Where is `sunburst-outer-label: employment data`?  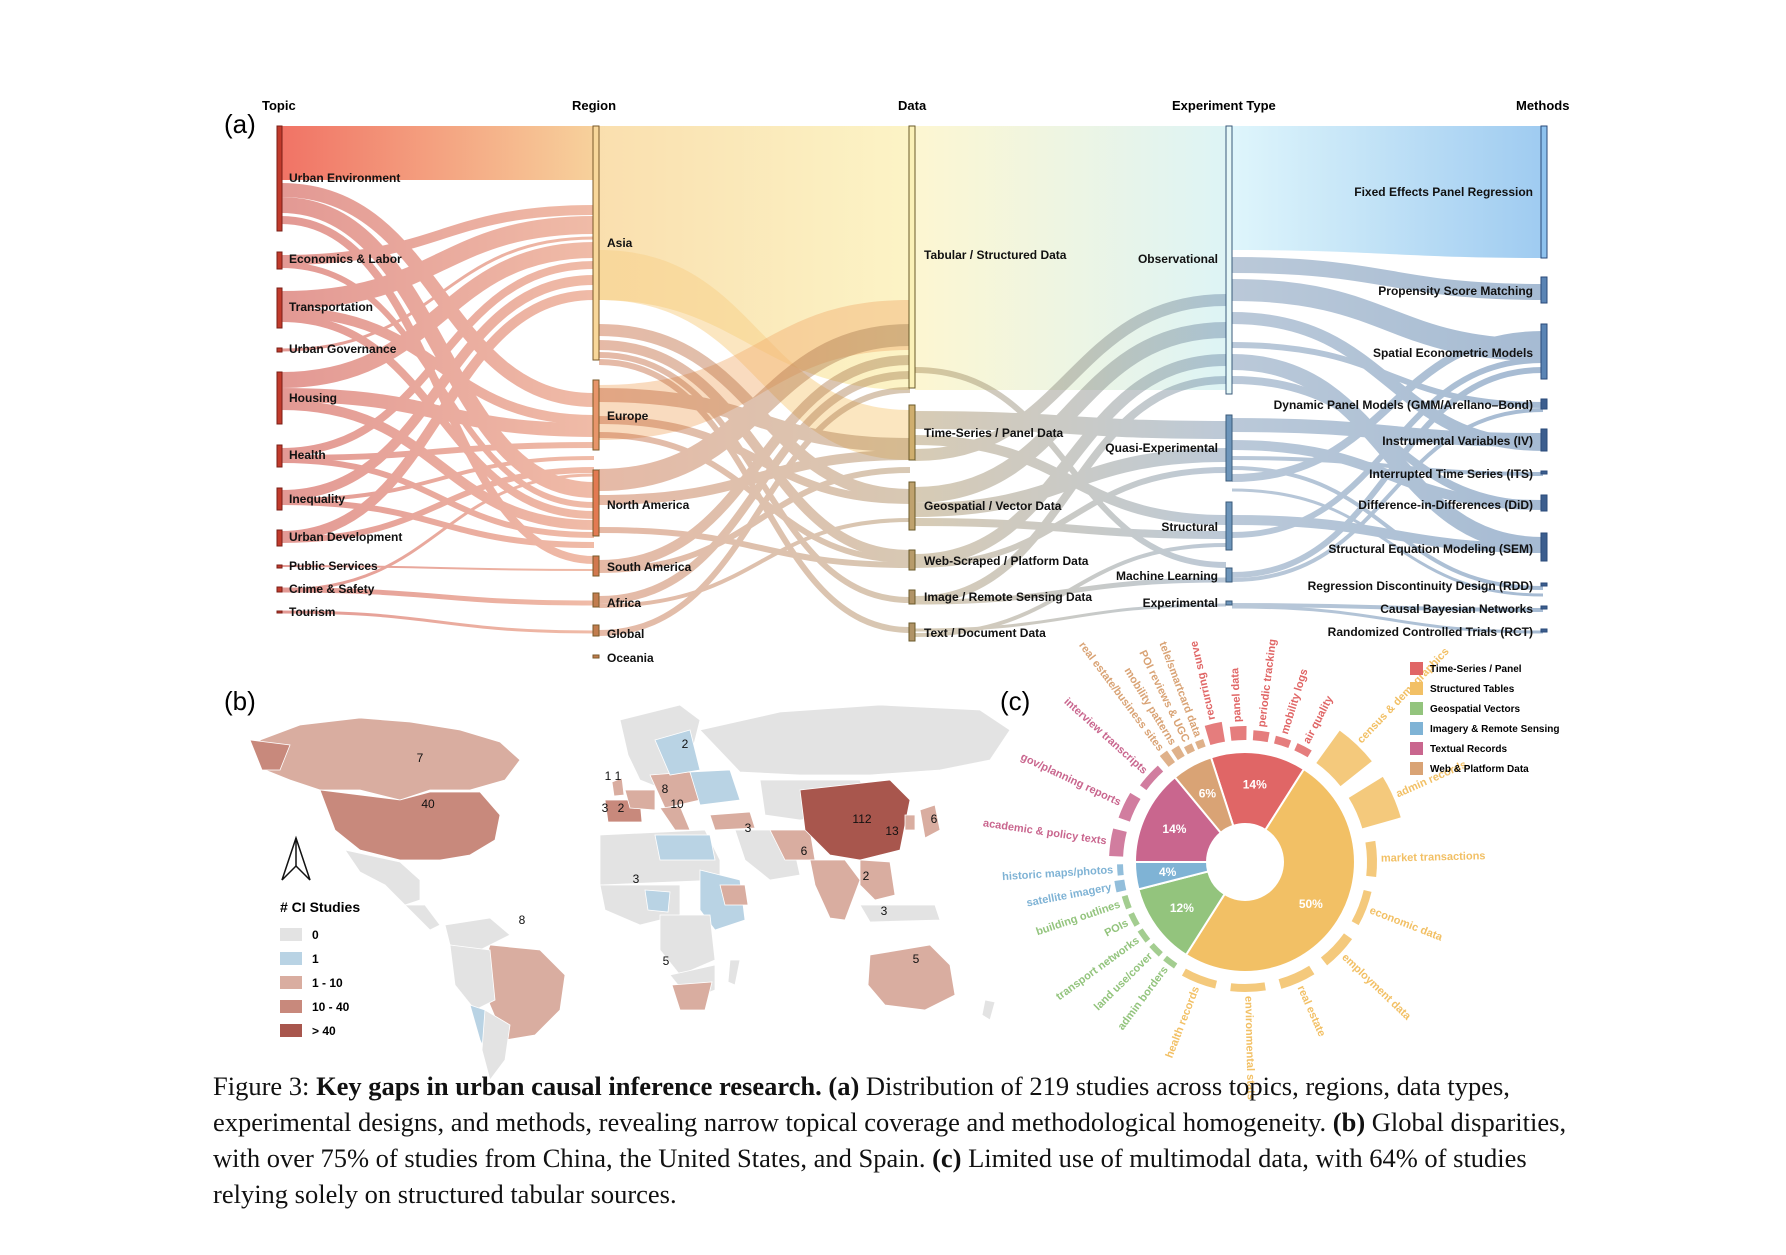 sunburst-outer-label: employment data is located at coordinates (1376, 987).